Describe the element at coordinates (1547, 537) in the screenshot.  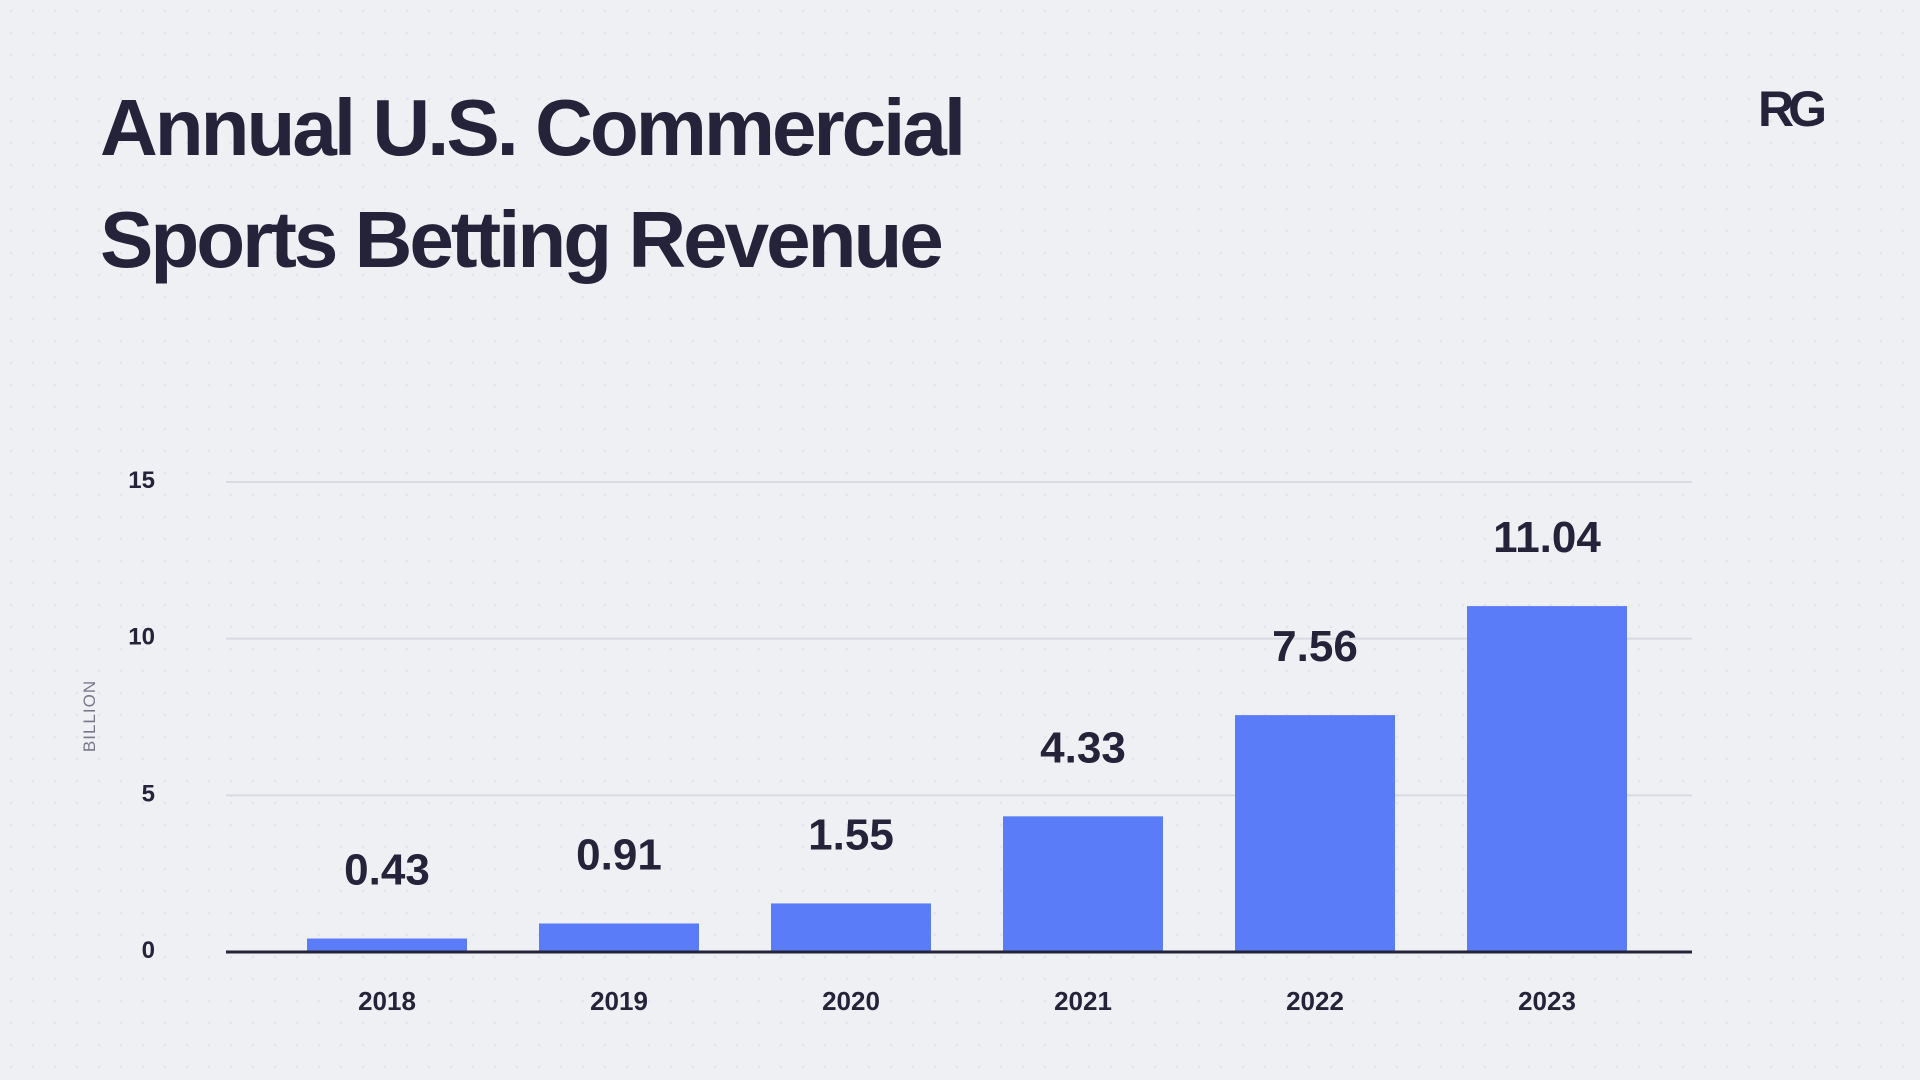
I see `value-label-2023: 11.04` at that location.